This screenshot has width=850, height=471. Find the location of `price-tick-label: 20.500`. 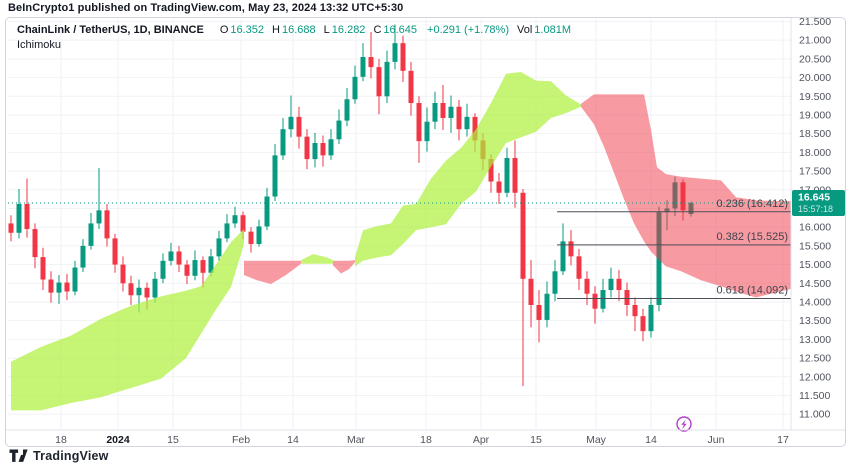

price-tick-label: 20.500 is located at coordinates (815, 59).